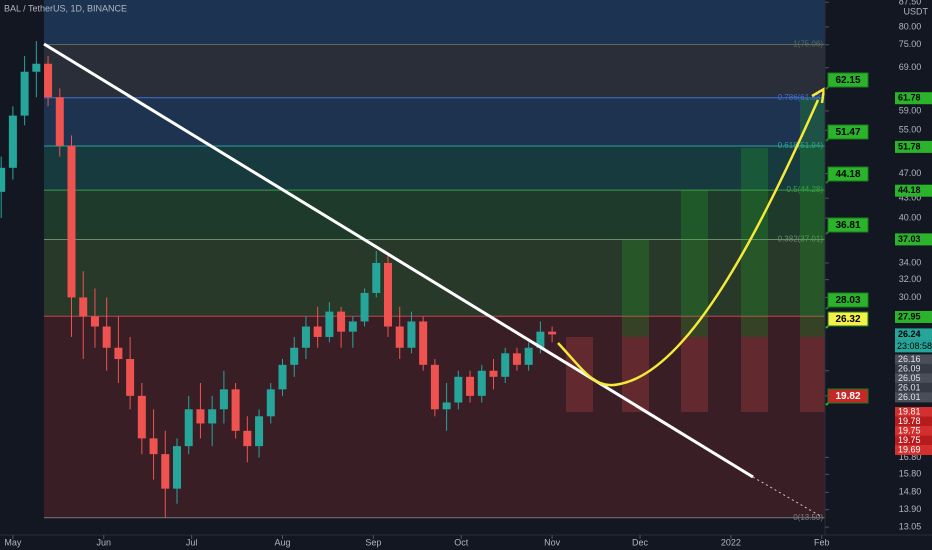 This screenshot has width=932, height=550. I want to click on y-tick-label: 55.00, so click(910, 130).